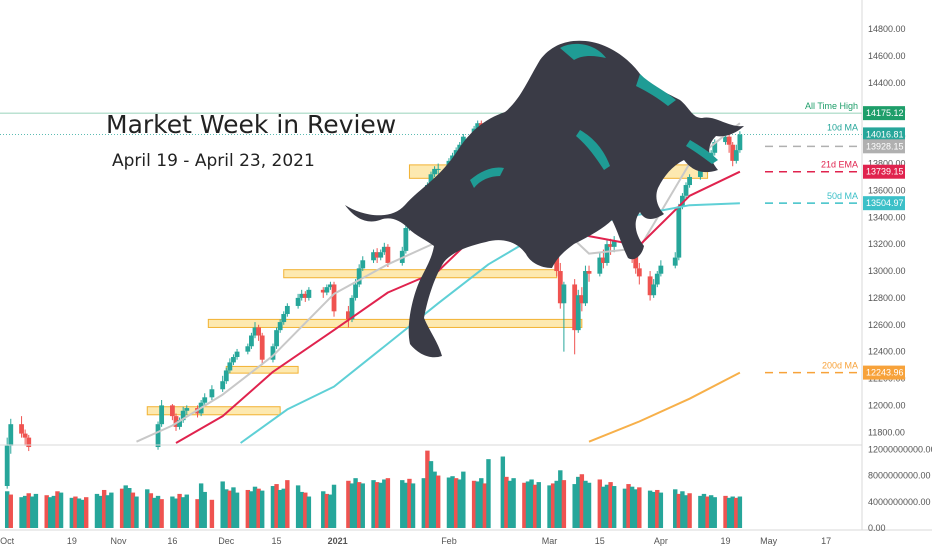 The height and width of the screenshot is (550, 932). Describe the element at coordinates (72, 541) in the screenshot. I see `time-tick-label: 19` at that location.